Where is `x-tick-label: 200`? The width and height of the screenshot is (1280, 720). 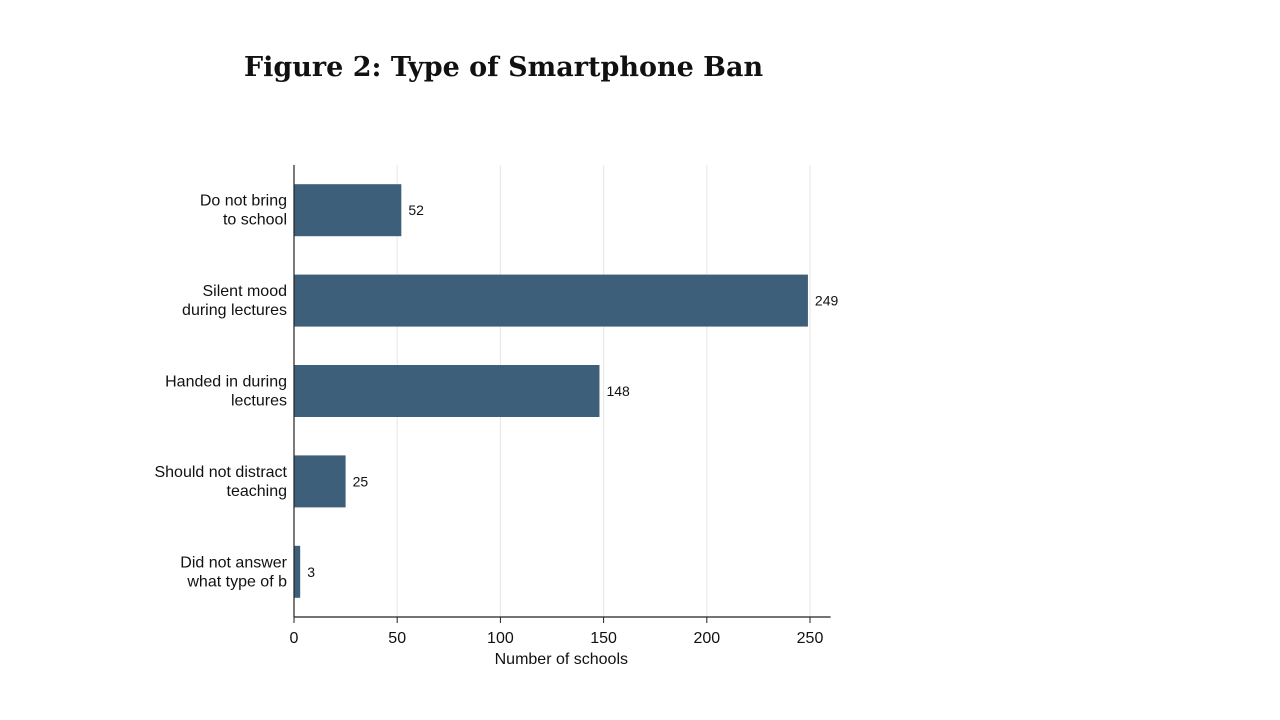 x-tick-label: 200 is located at coordinates (706, 638).